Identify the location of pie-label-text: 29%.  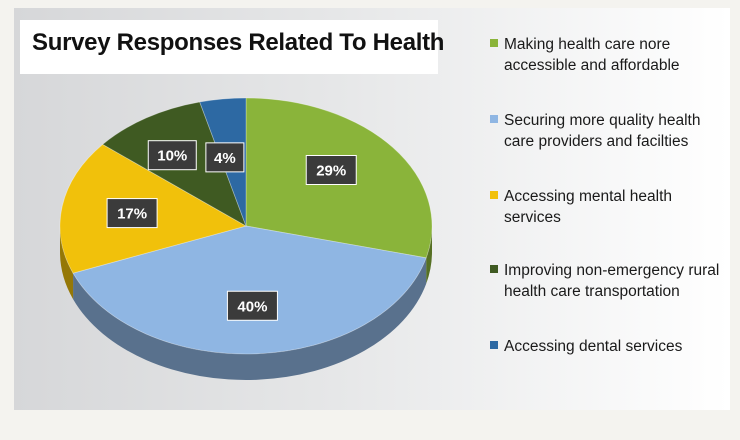
(331, 170).